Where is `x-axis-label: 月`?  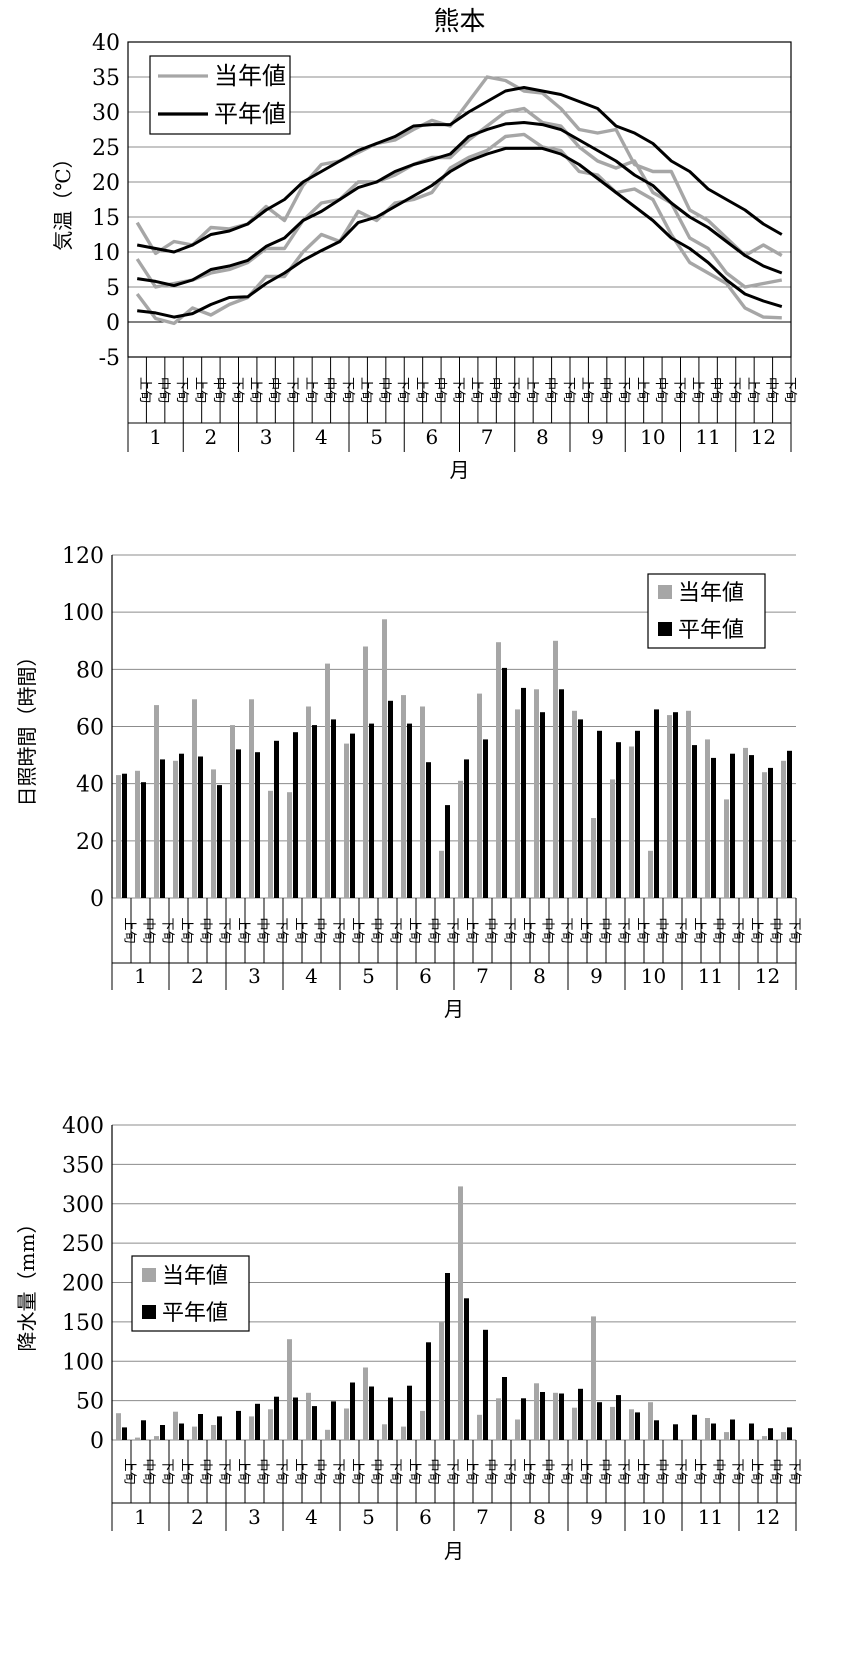 x-axis-label: 月 is located at coordinates (460, 470).